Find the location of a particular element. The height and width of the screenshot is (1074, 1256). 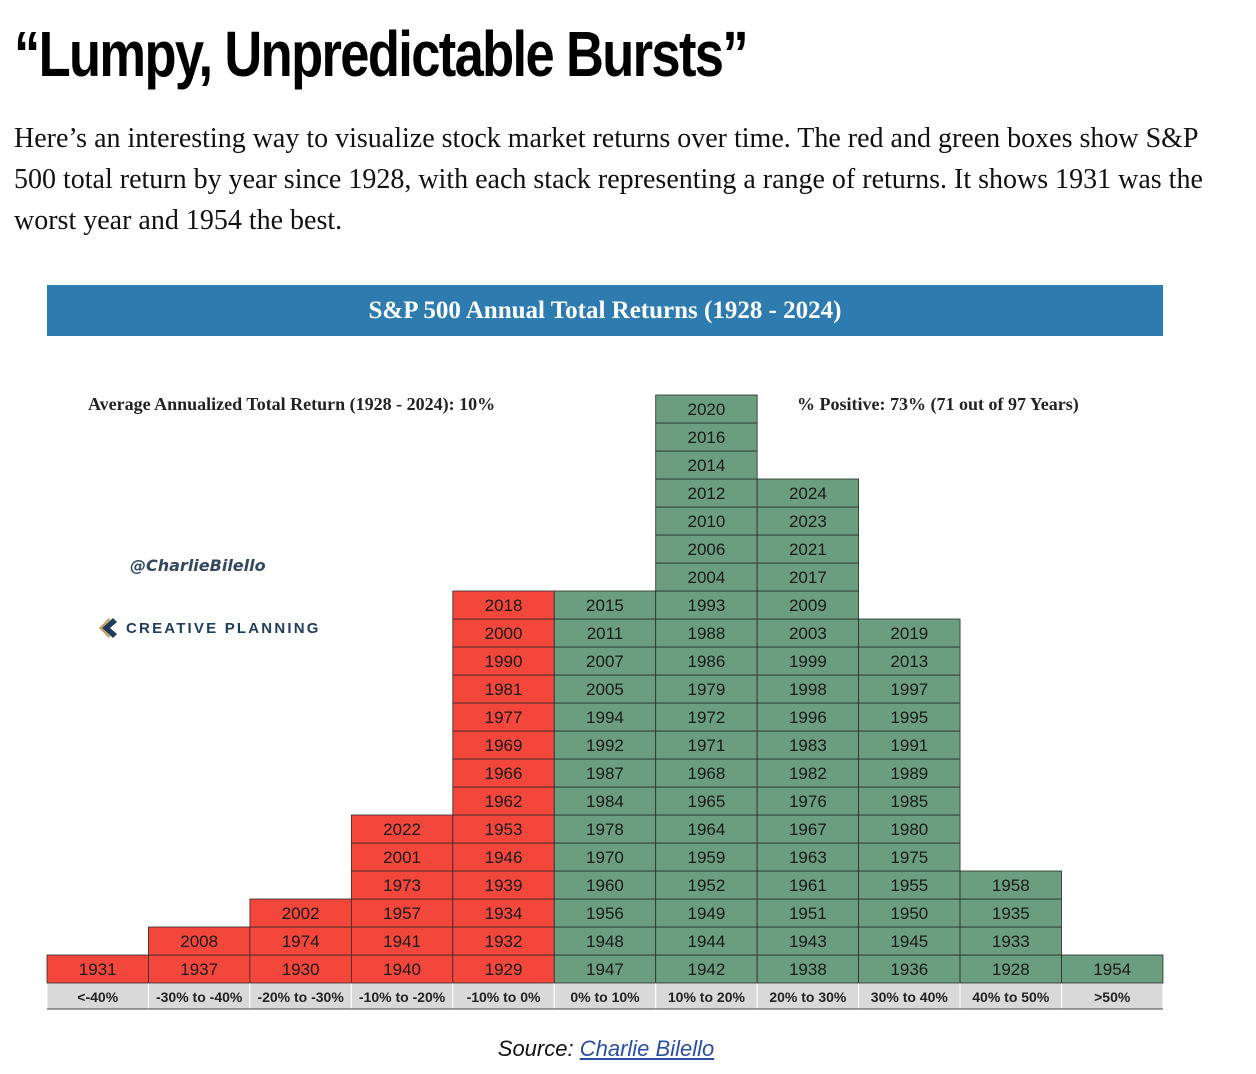

year-label: 1934 is located at coordinates (504, 913).